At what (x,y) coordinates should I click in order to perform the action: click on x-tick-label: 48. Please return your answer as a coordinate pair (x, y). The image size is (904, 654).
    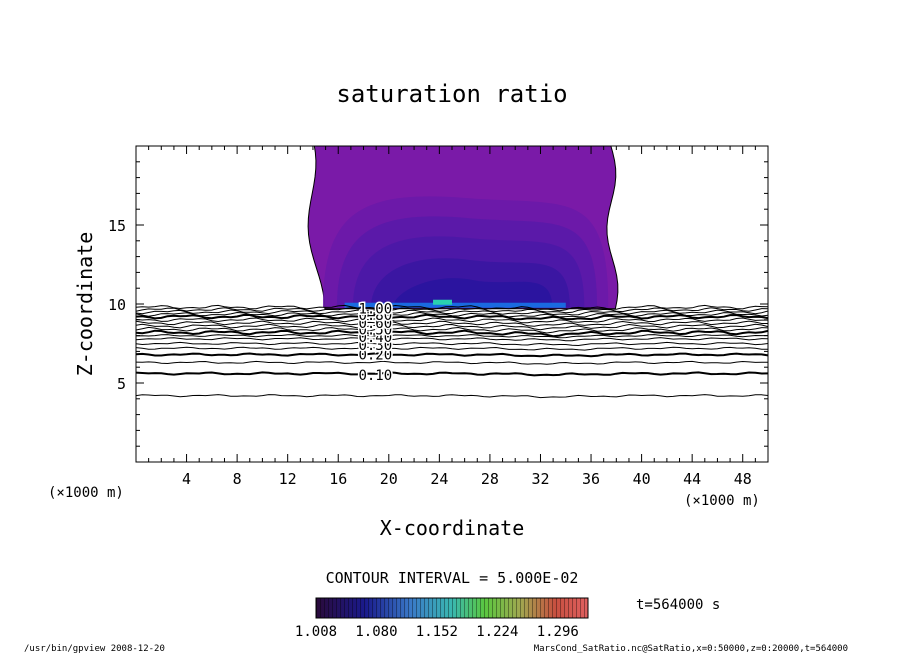
    Looking at the image, I should click on (743, 479).